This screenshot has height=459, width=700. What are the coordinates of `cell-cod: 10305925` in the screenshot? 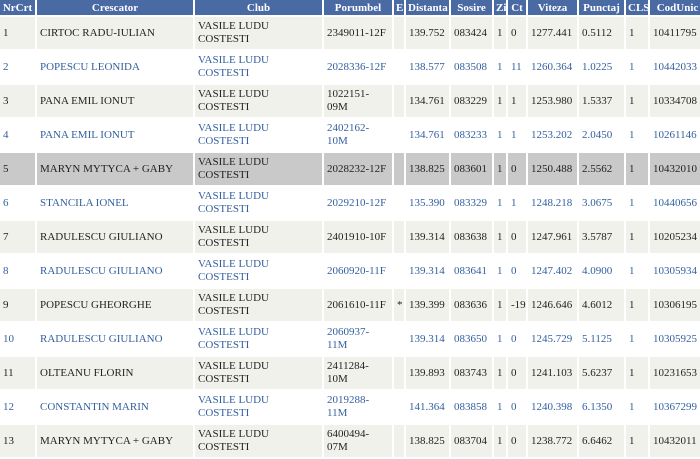 It's located at (675, 339).